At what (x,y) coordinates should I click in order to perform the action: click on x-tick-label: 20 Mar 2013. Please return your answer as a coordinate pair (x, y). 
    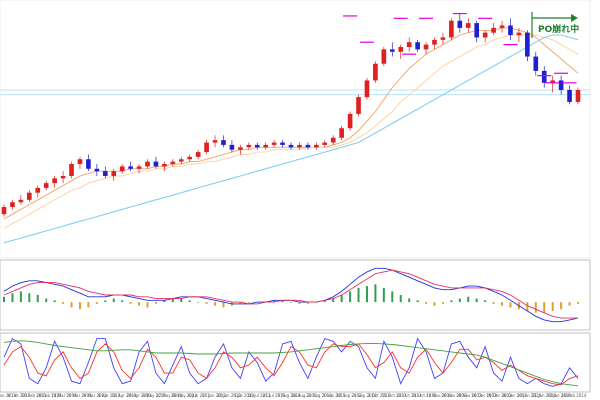
    Looking at the image, I should click on (79, 395).